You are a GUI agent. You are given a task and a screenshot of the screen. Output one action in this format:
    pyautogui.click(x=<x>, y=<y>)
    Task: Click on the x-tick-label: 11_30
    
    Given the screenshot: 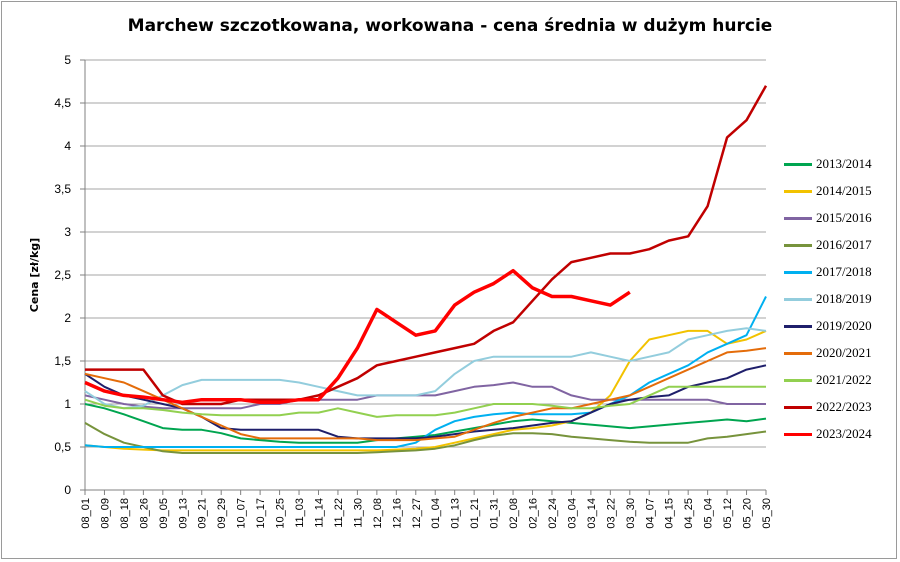 What is the action you would take?
    pyautogui.click(x=358, y=513)
    